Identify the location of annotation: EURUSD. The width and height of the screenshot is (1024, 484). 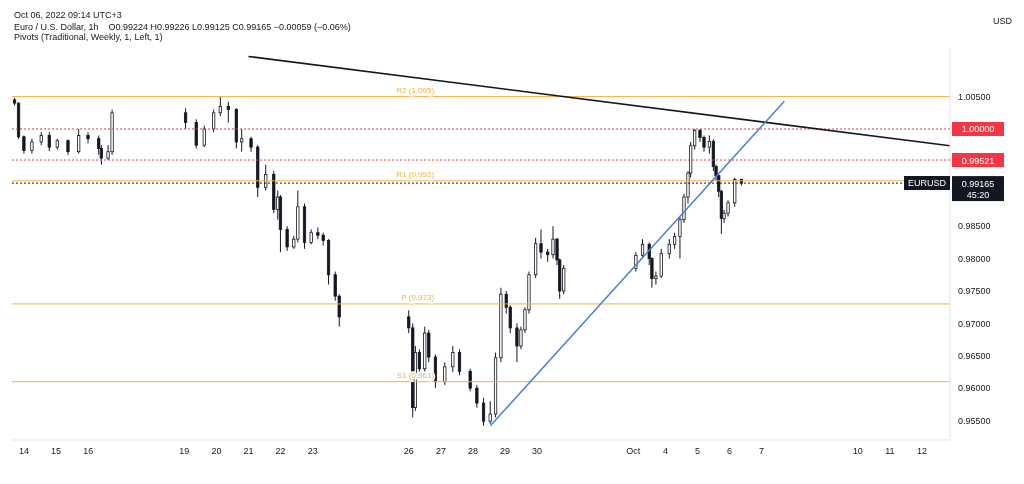
(927, 183).